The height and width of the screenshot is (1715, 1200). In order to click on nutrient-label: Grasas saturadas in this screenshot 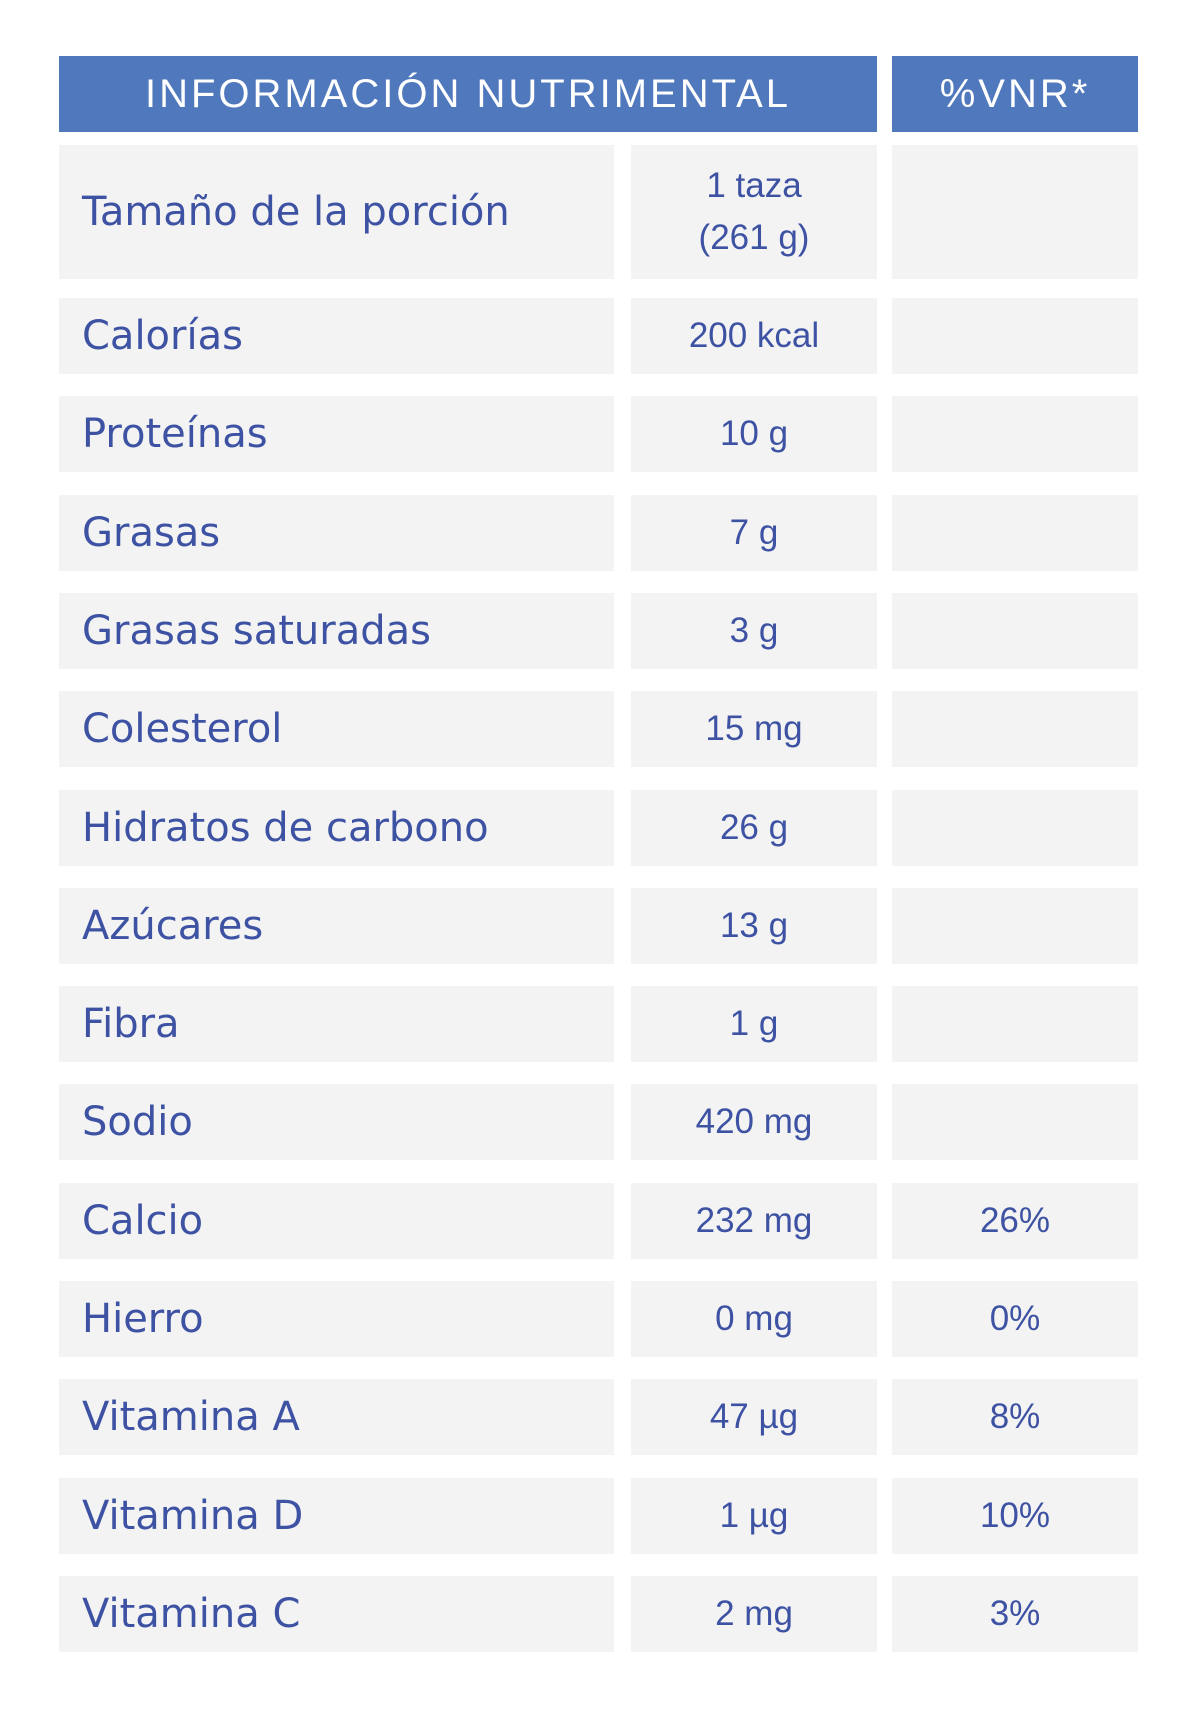, I will do `click(336, 630)`.